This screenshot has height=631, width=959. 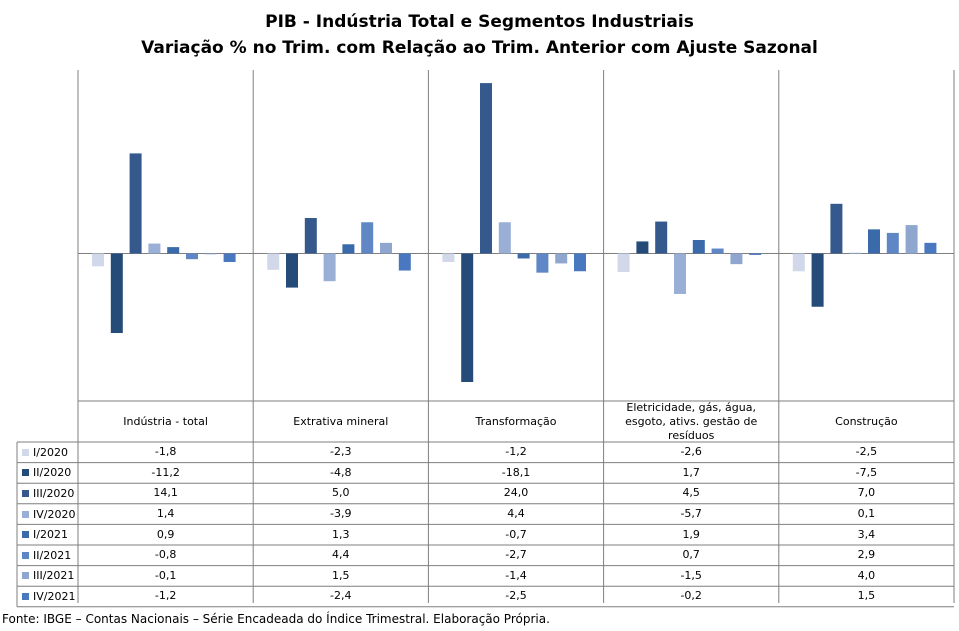 I want to click on legend-entry: I/2020, so click(x=48, y=452).